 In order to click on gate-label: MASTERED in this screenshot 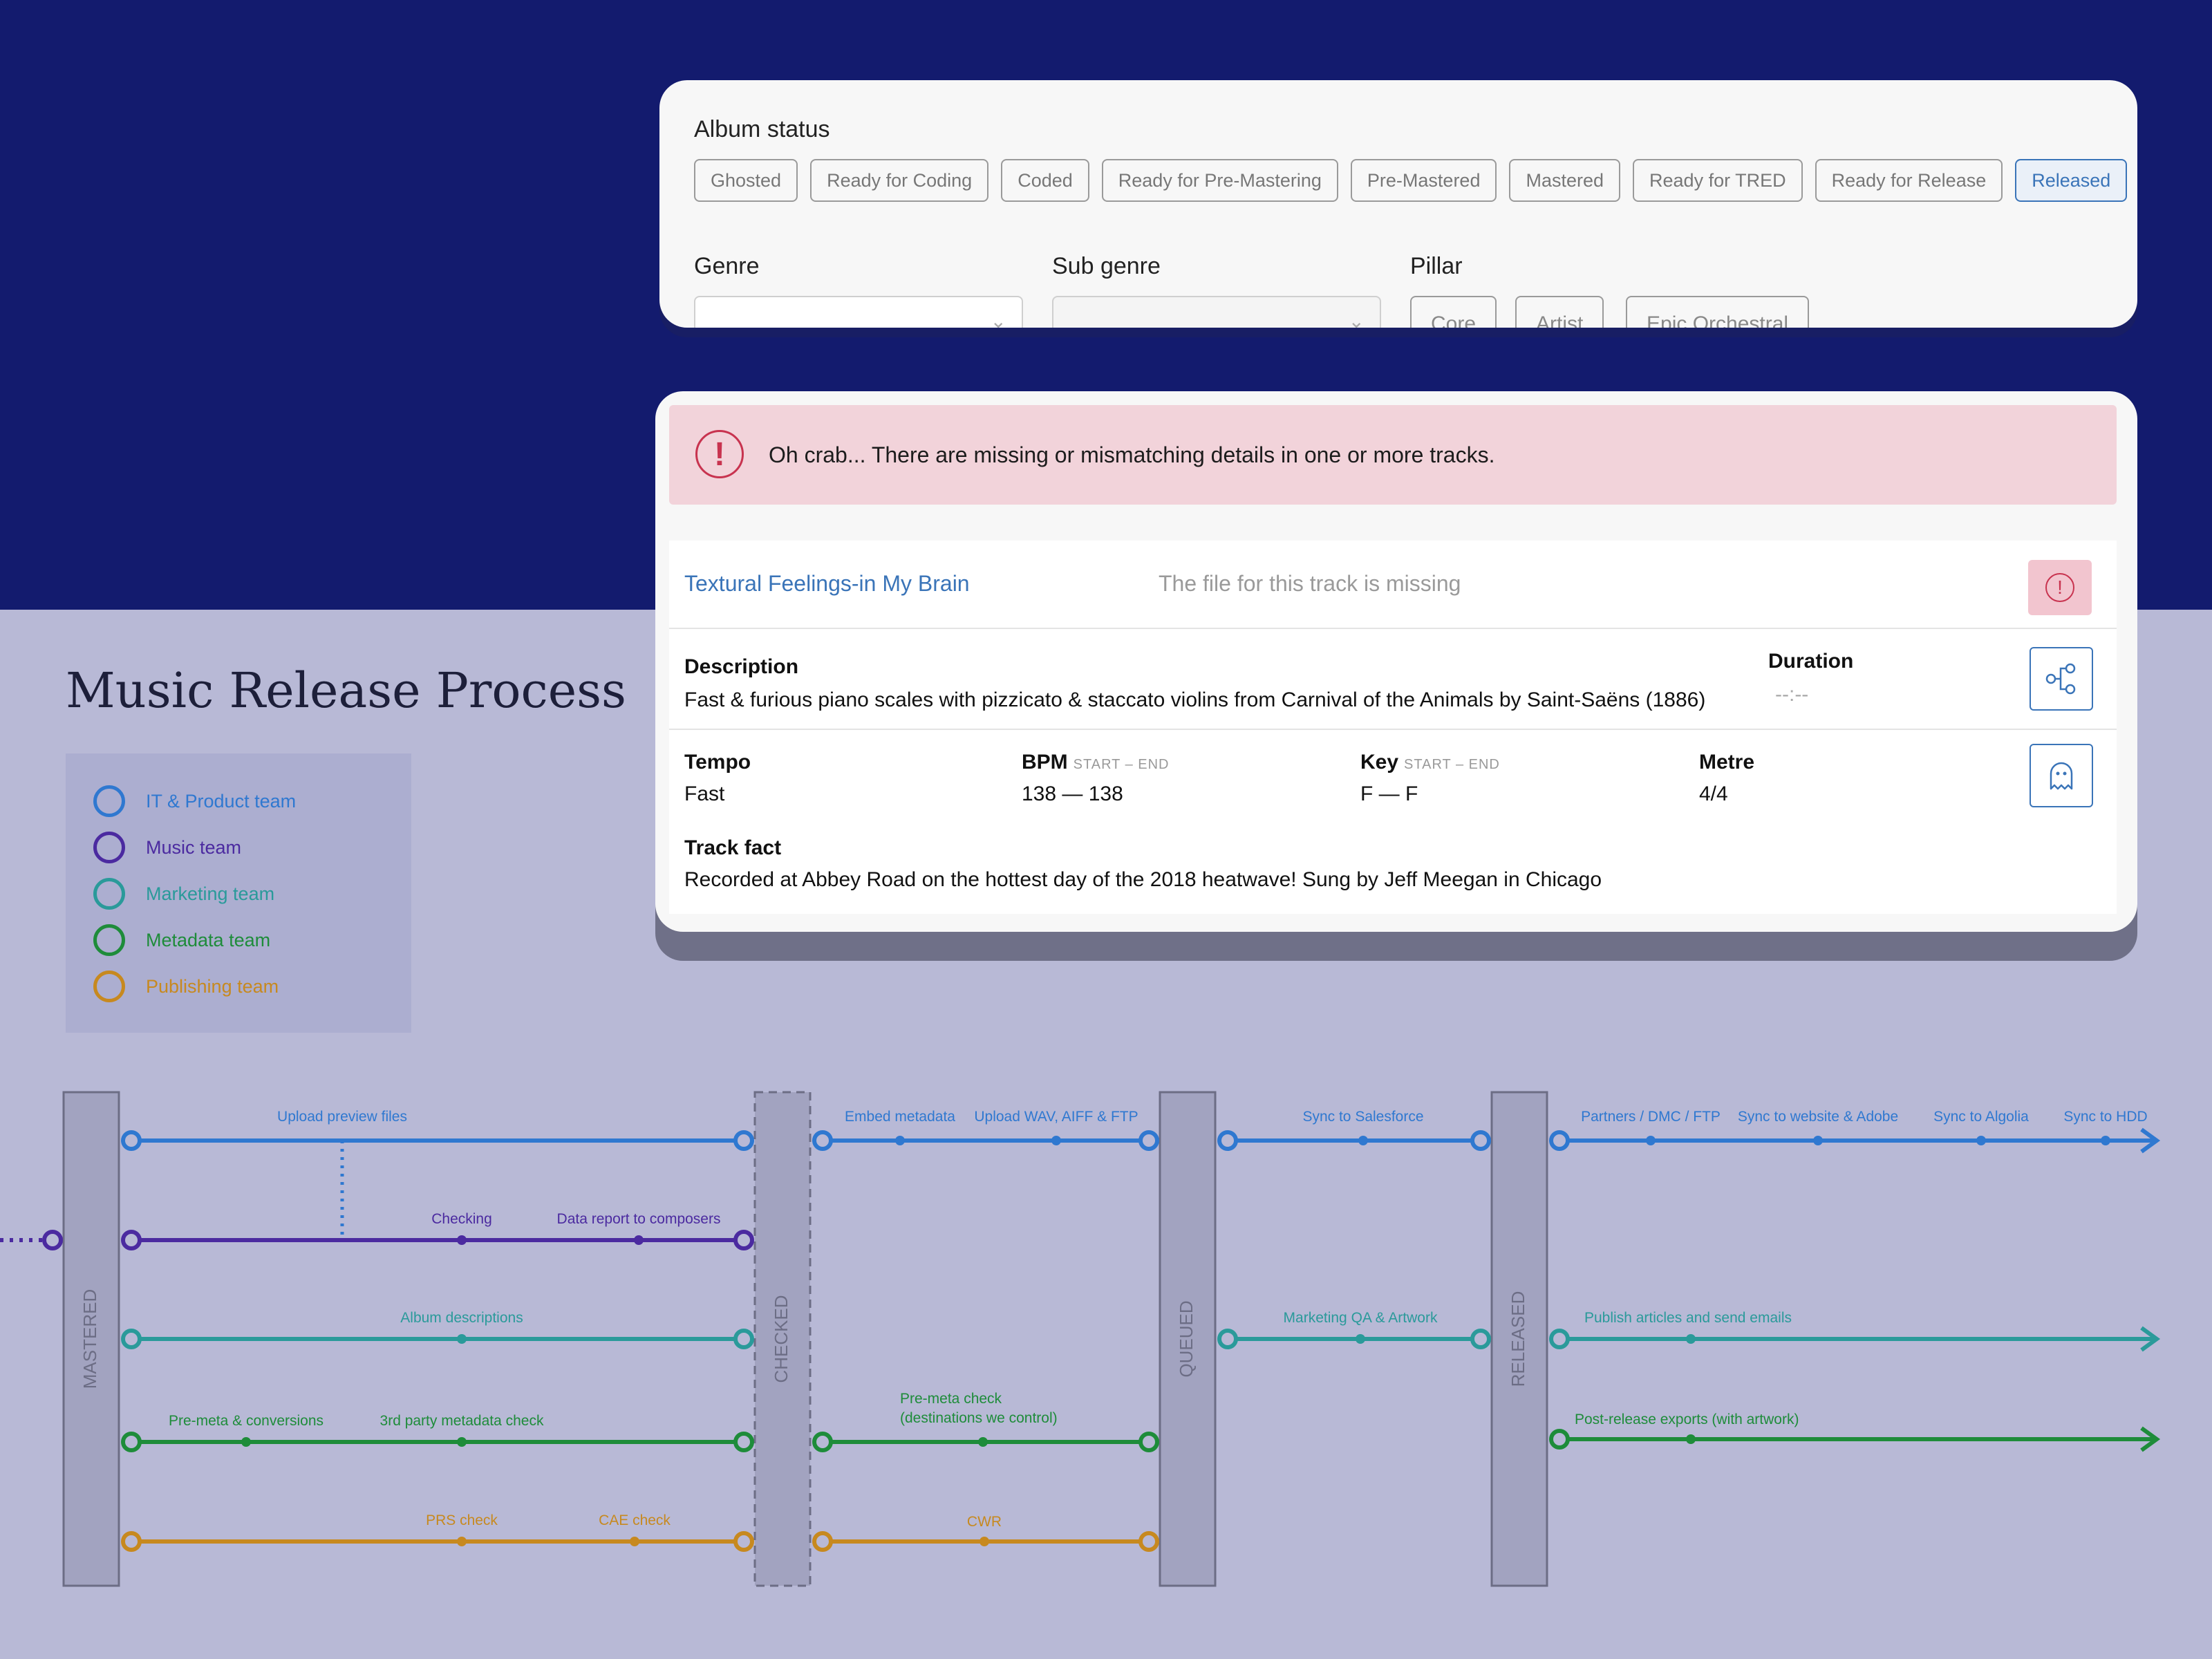, I will do `click(89, 1339)`.